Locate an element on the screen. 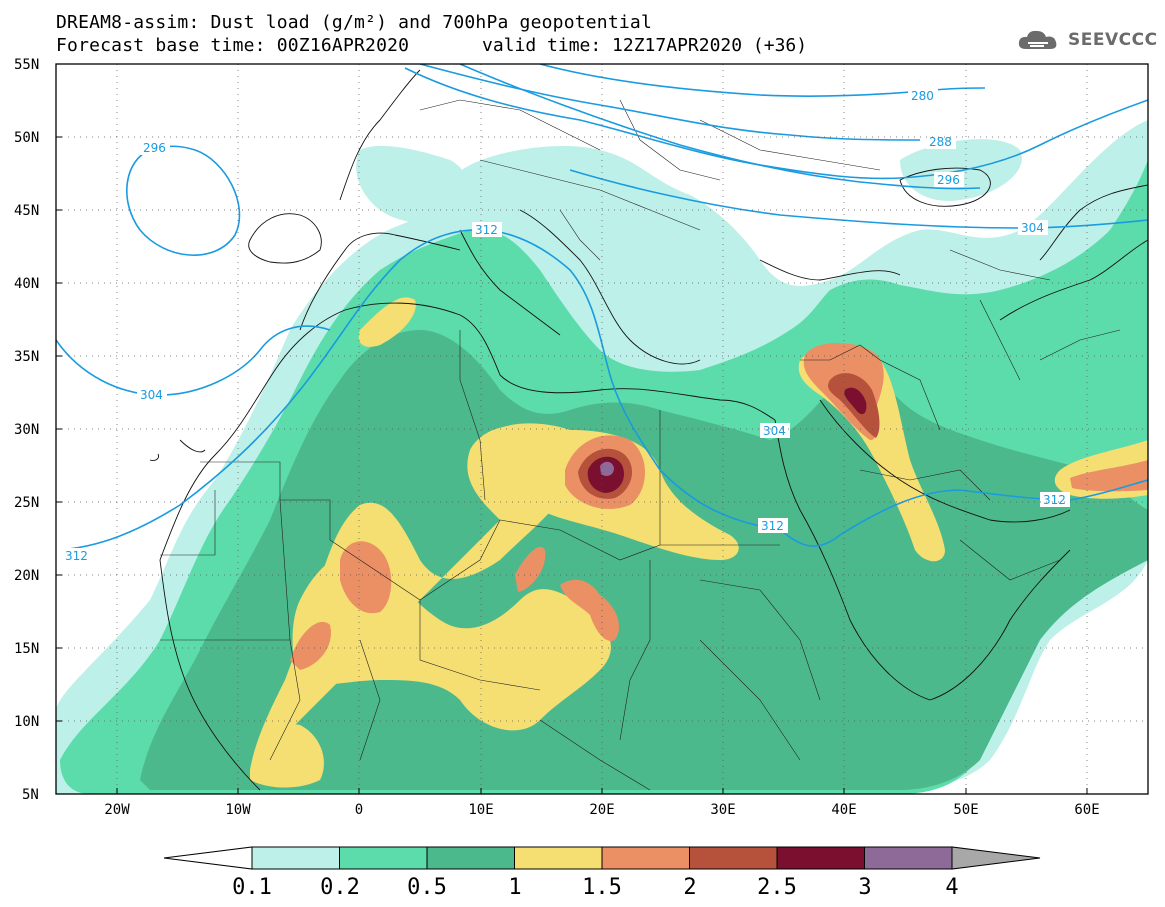 This screenshot has height=907, width=1165. colorbar-label: 0.1 is located at coordinates (252, 887).